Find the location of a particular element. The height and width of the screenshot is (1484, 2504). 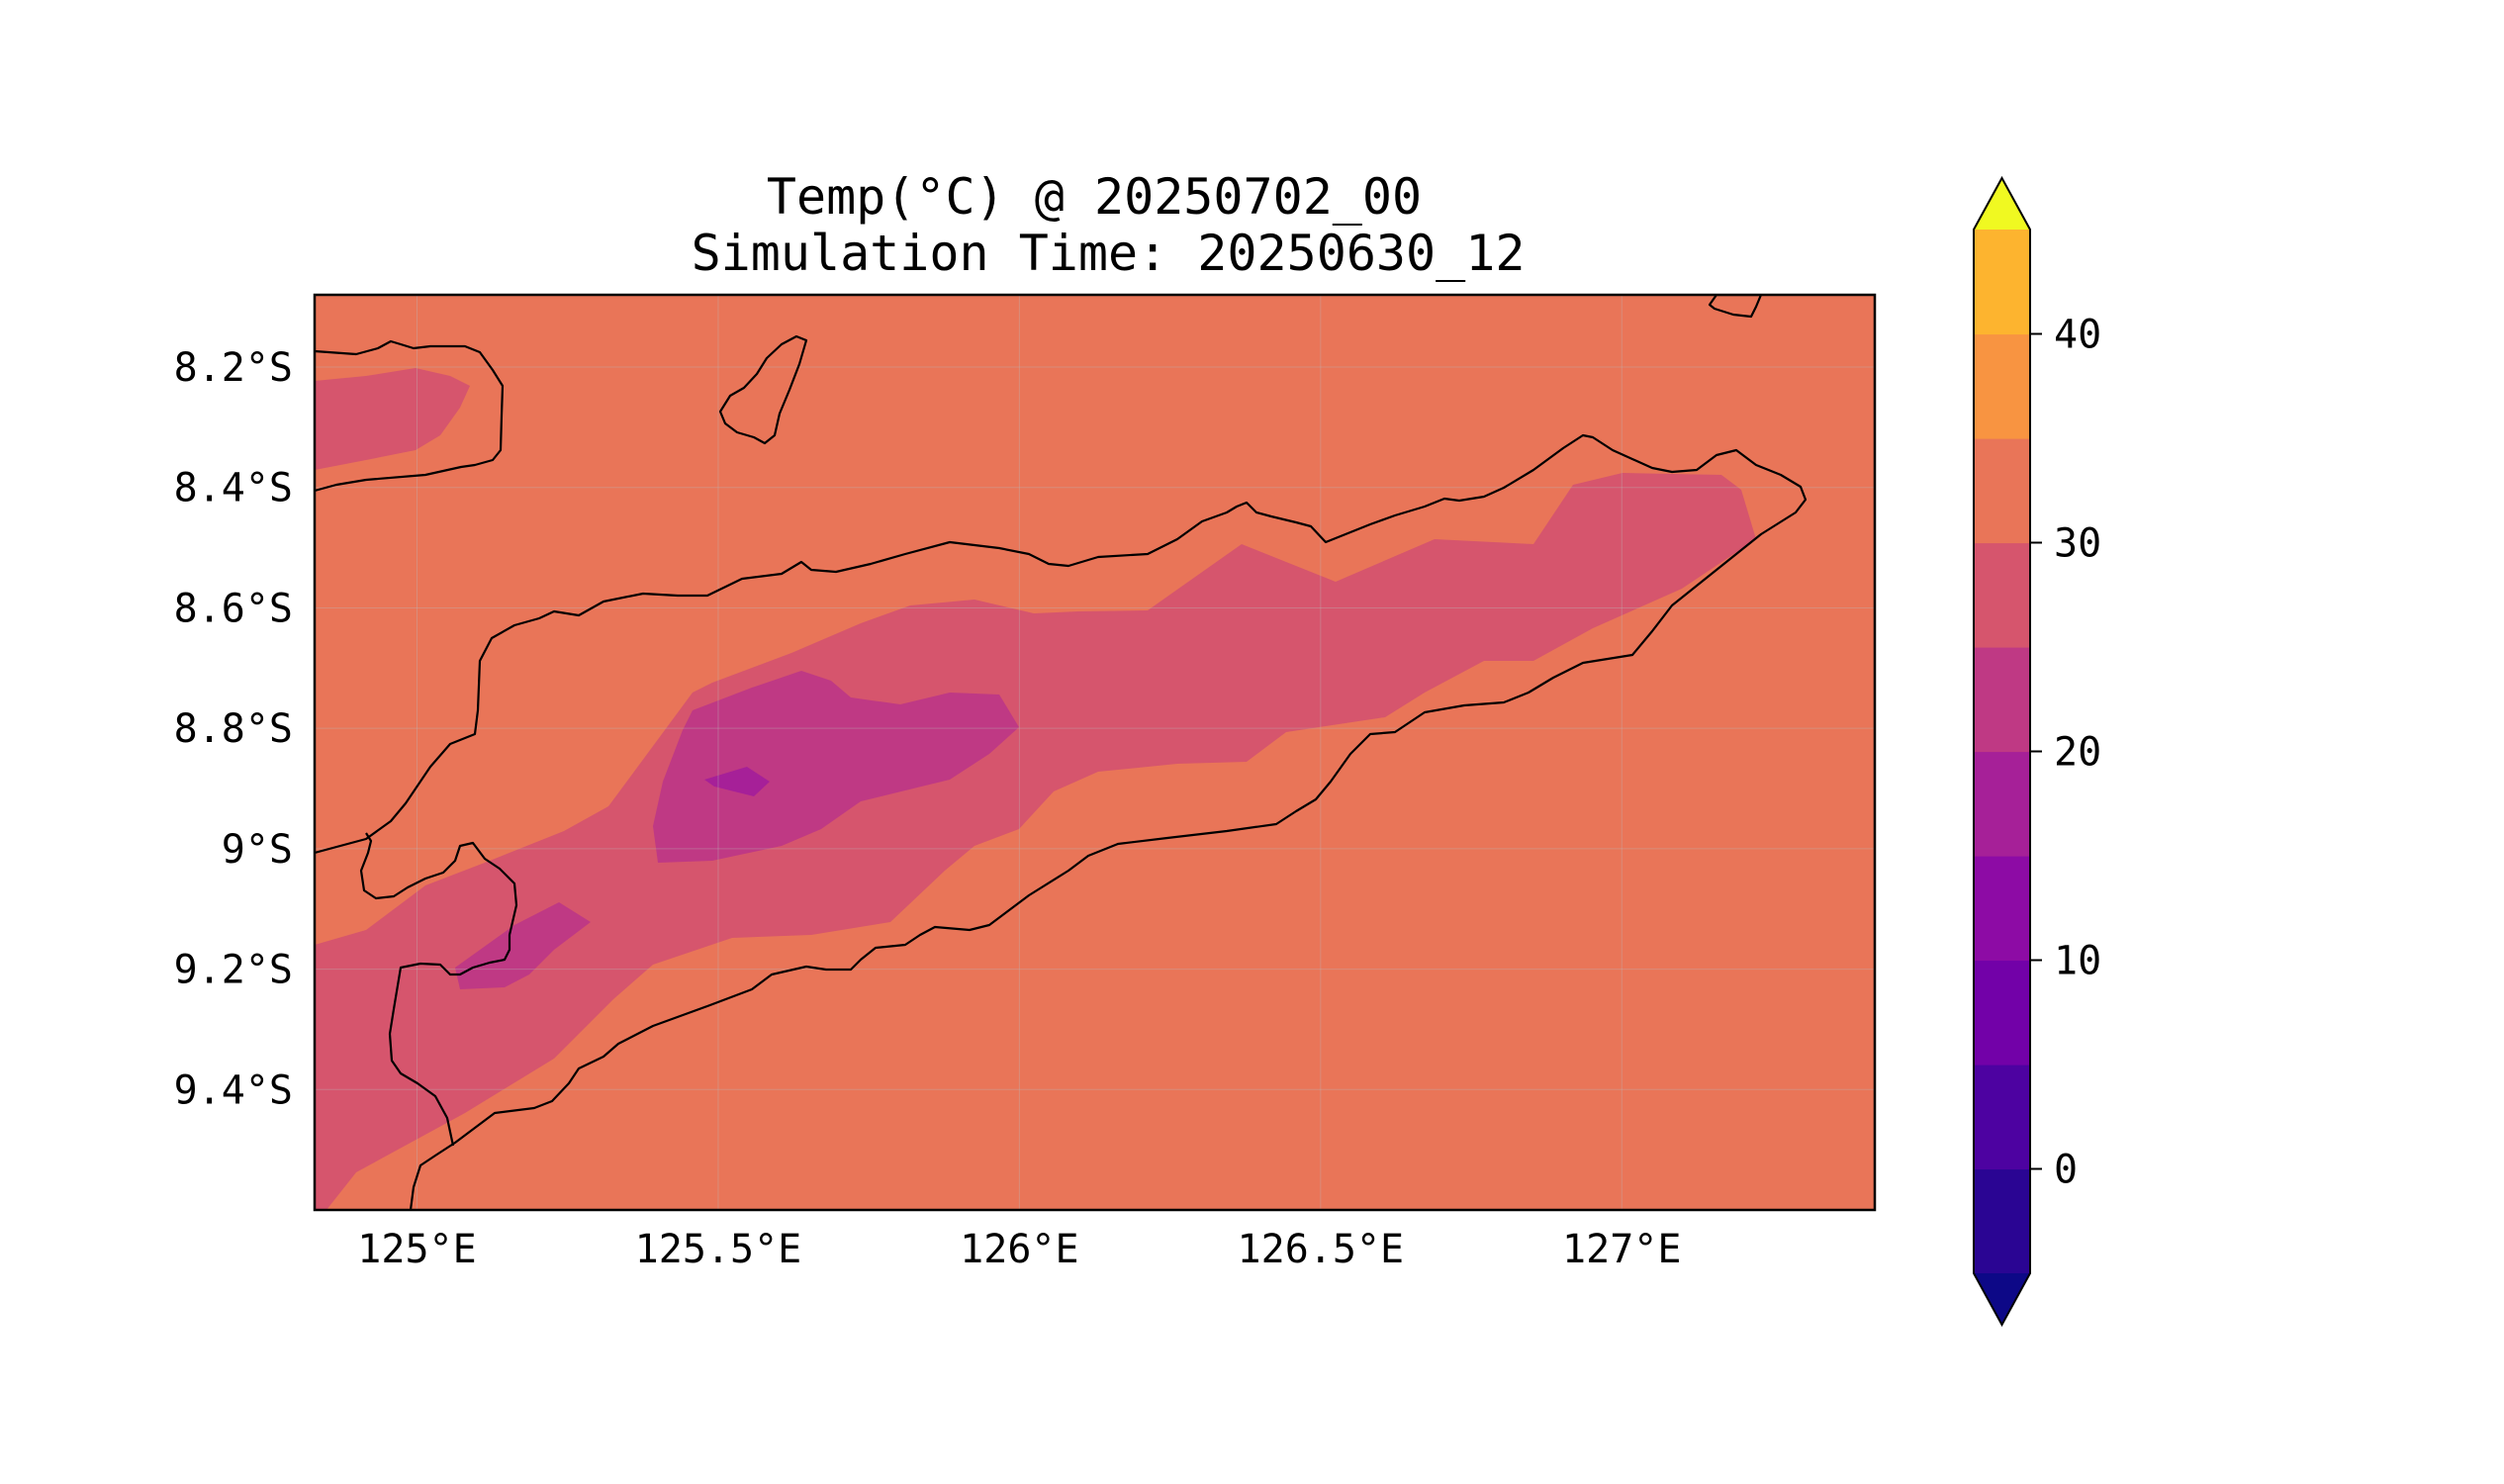

title-line-2: Simulation Time: 20250630_12 is located at coordinates (1109, 253).